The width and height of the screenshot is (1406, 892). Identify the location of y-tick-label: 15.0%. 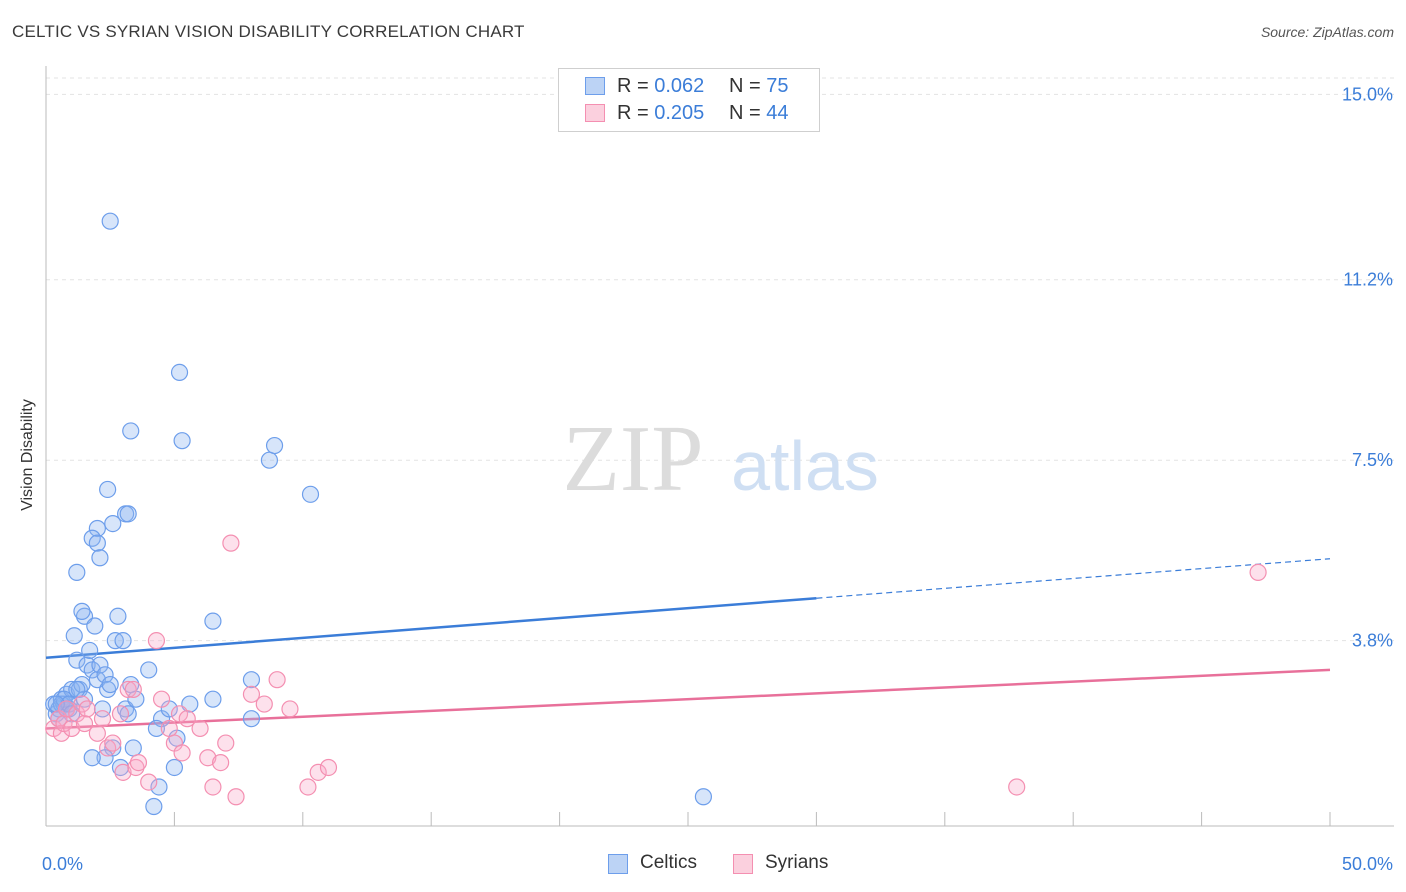
(1367, 94).